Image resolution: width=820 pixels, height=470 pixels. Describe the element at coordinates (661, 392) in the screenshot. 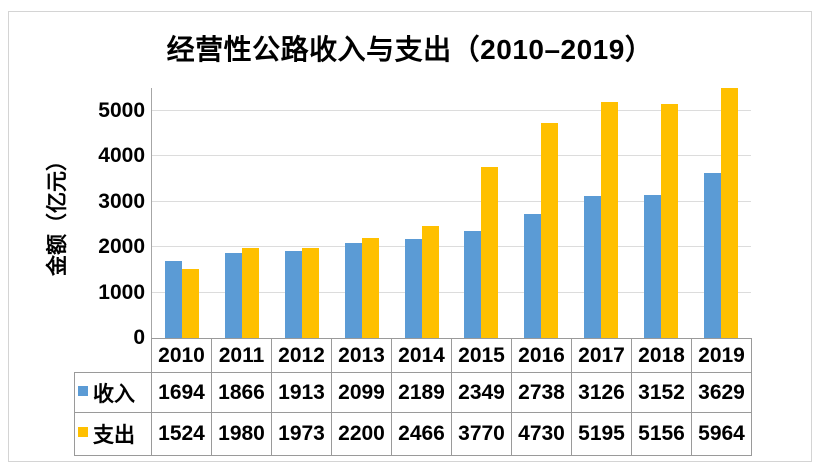

I see `value-cell-income-2018: 3152` at that location.